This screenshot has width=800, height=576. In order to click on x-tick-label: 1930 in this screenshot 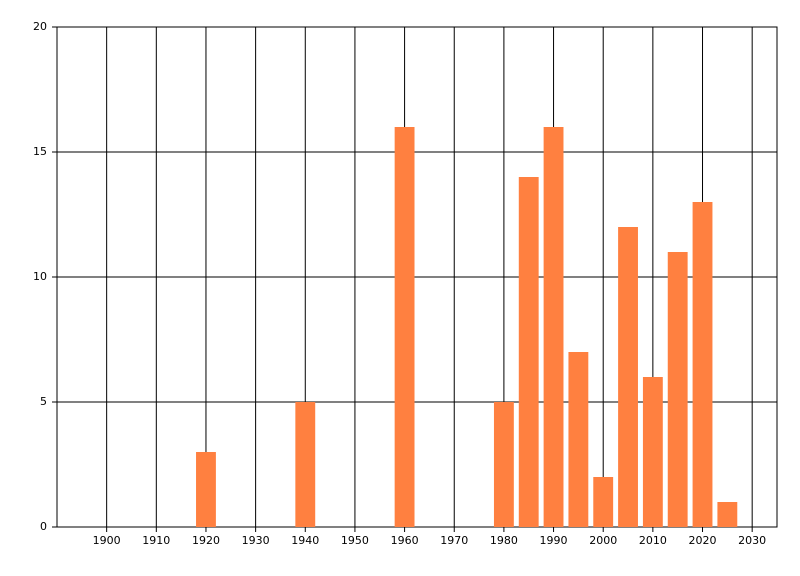, I will do `click(256, 540)`.